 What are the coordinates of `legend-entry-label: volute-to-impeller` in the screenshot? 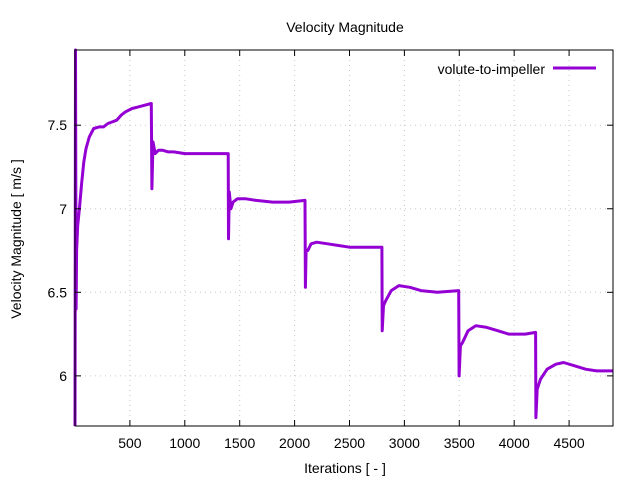 It's located at (492, 69).